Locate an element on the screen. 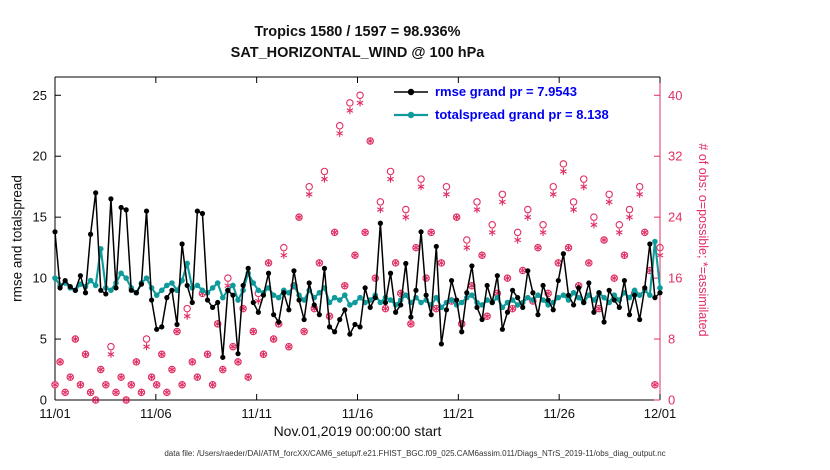 This screenshot has width=830, height=470. x-tick-label: 12/01 is located at coordinates (660, 413).